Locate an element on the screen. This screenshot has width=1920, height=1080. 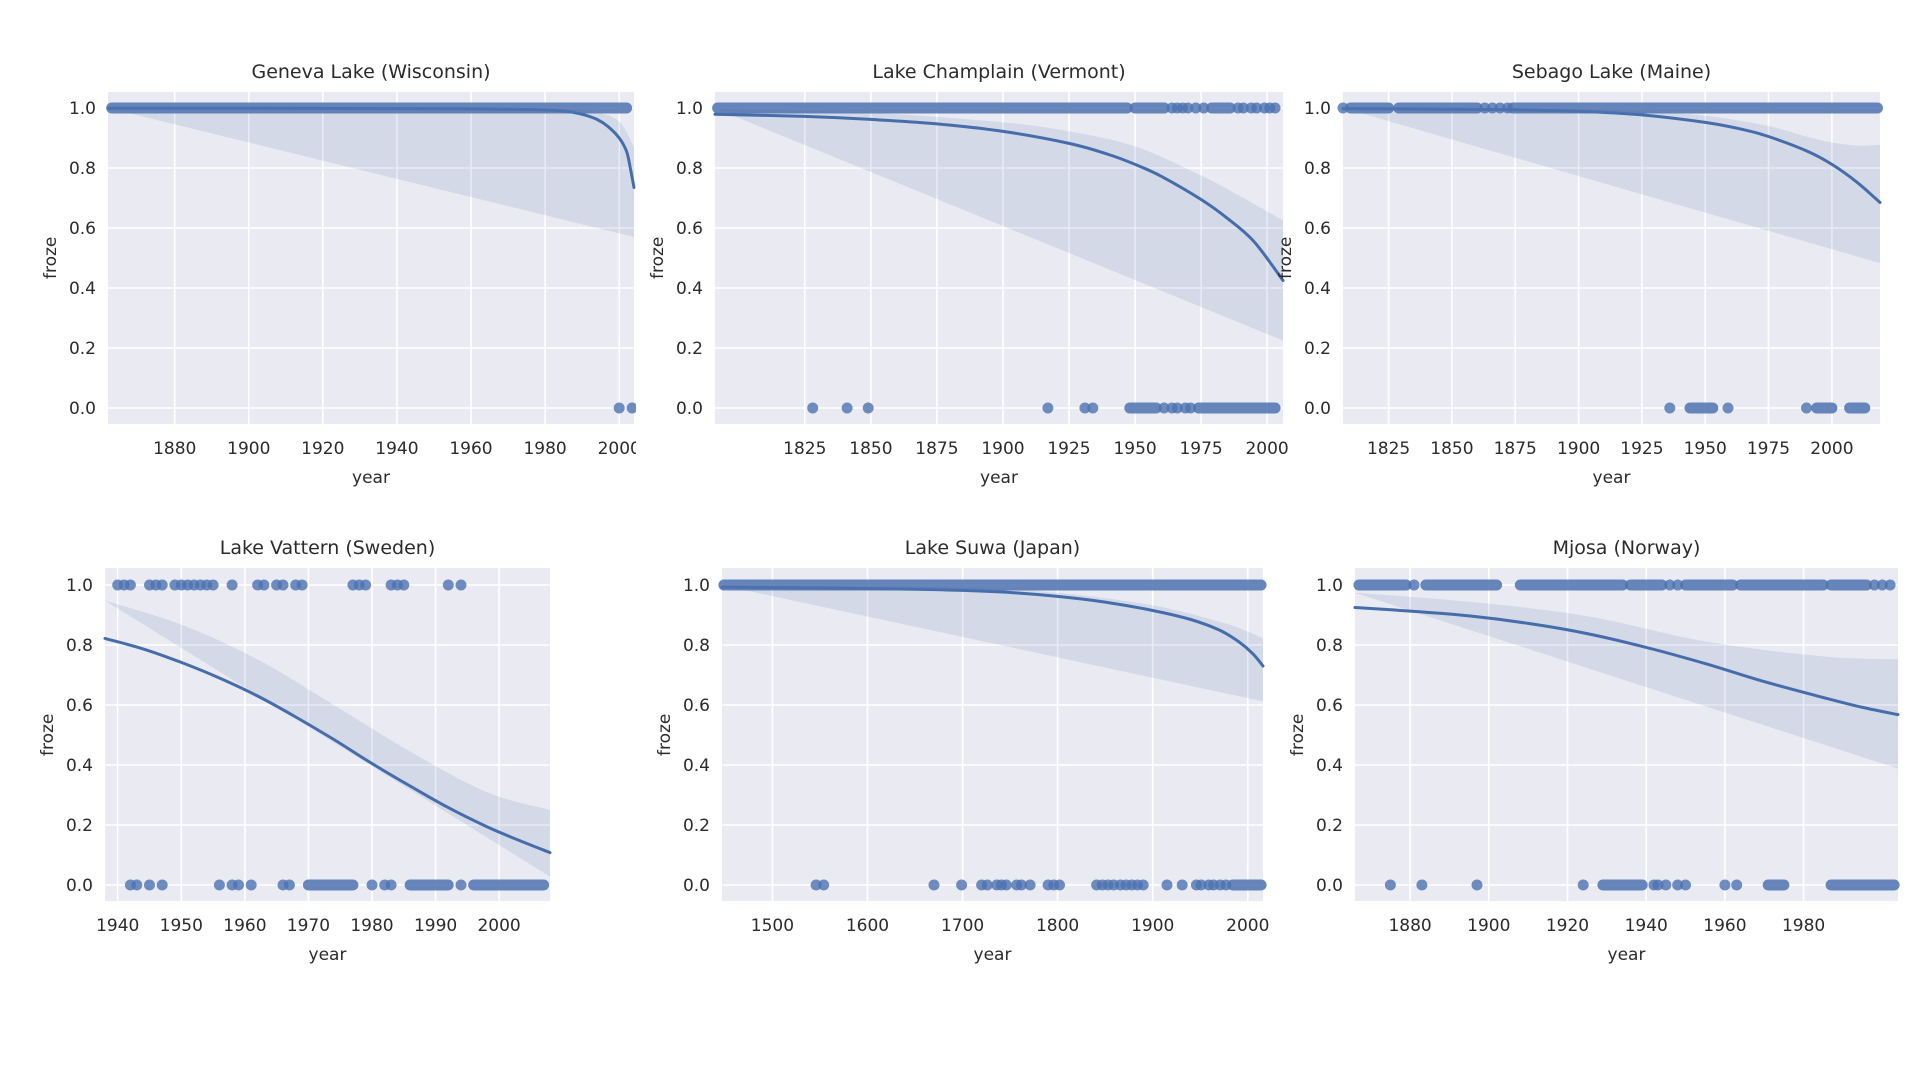
x-tick-label: 1980 is located at coordinates (1803, 926).